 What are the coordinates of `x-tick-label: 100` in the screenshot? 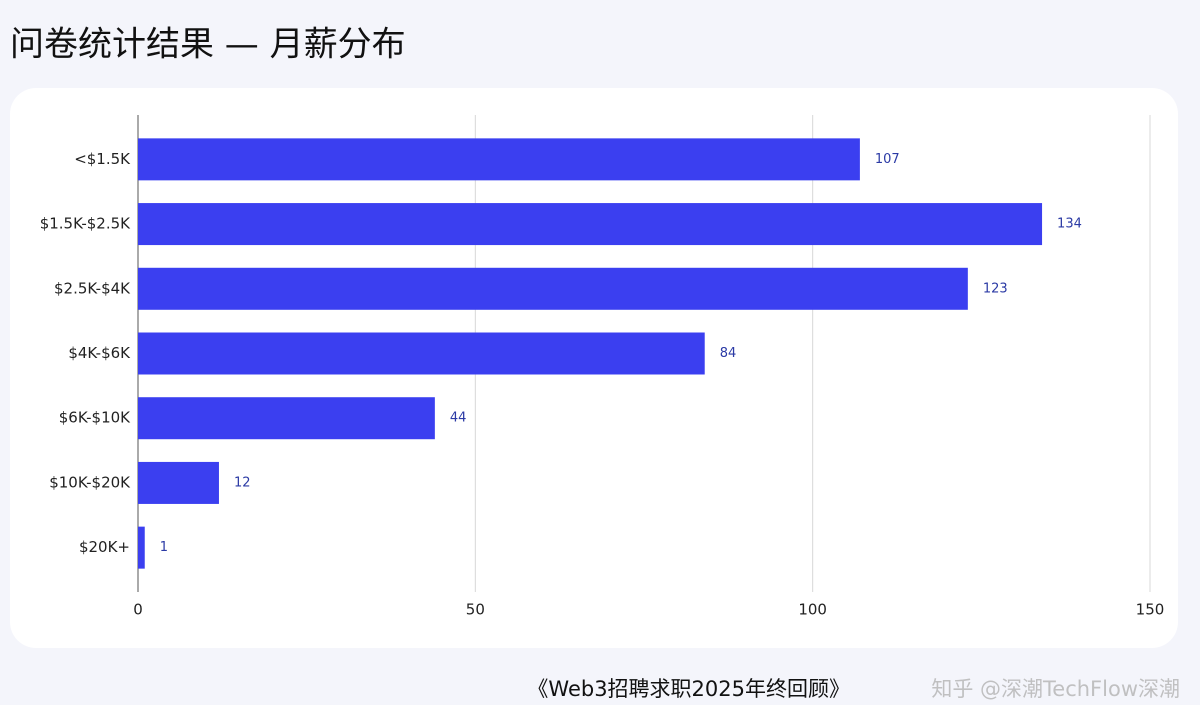 It's located at (812, 610).